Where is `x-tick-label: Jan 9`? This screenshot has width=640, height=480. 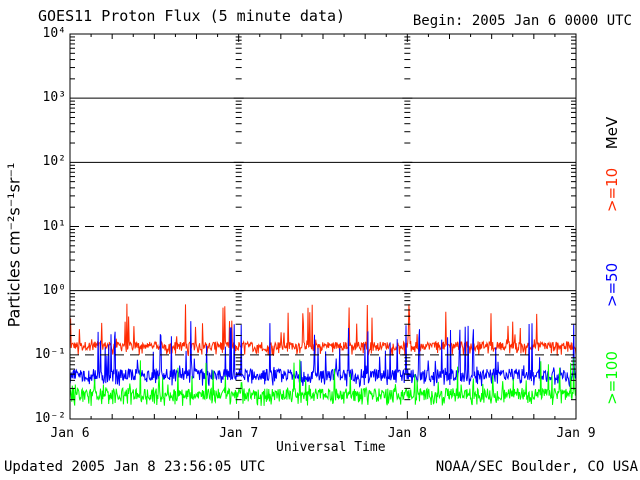 x-tick-label: Jan 9 is located at coordinates (576, 433).